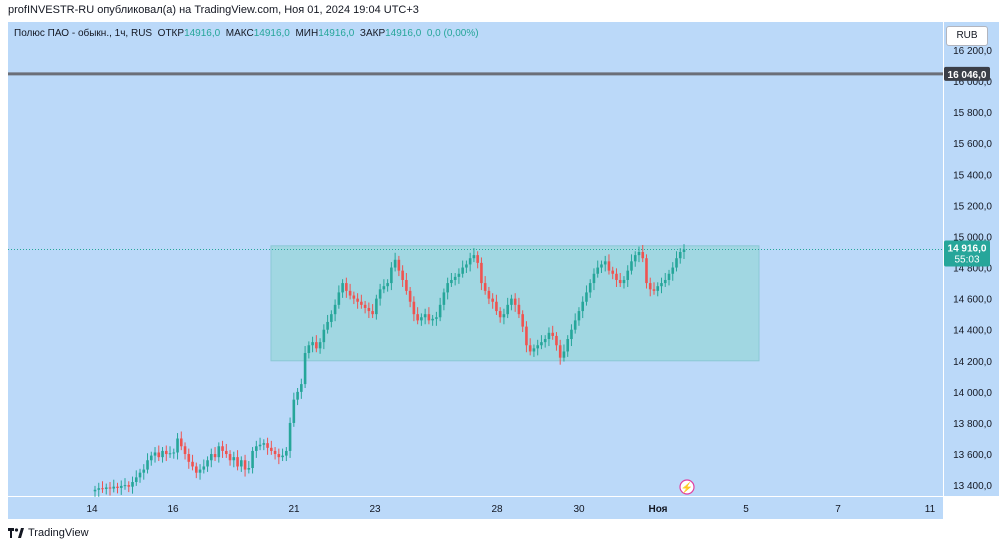  I want to click on legend-high-value: 14916,0, so click(271, 33).